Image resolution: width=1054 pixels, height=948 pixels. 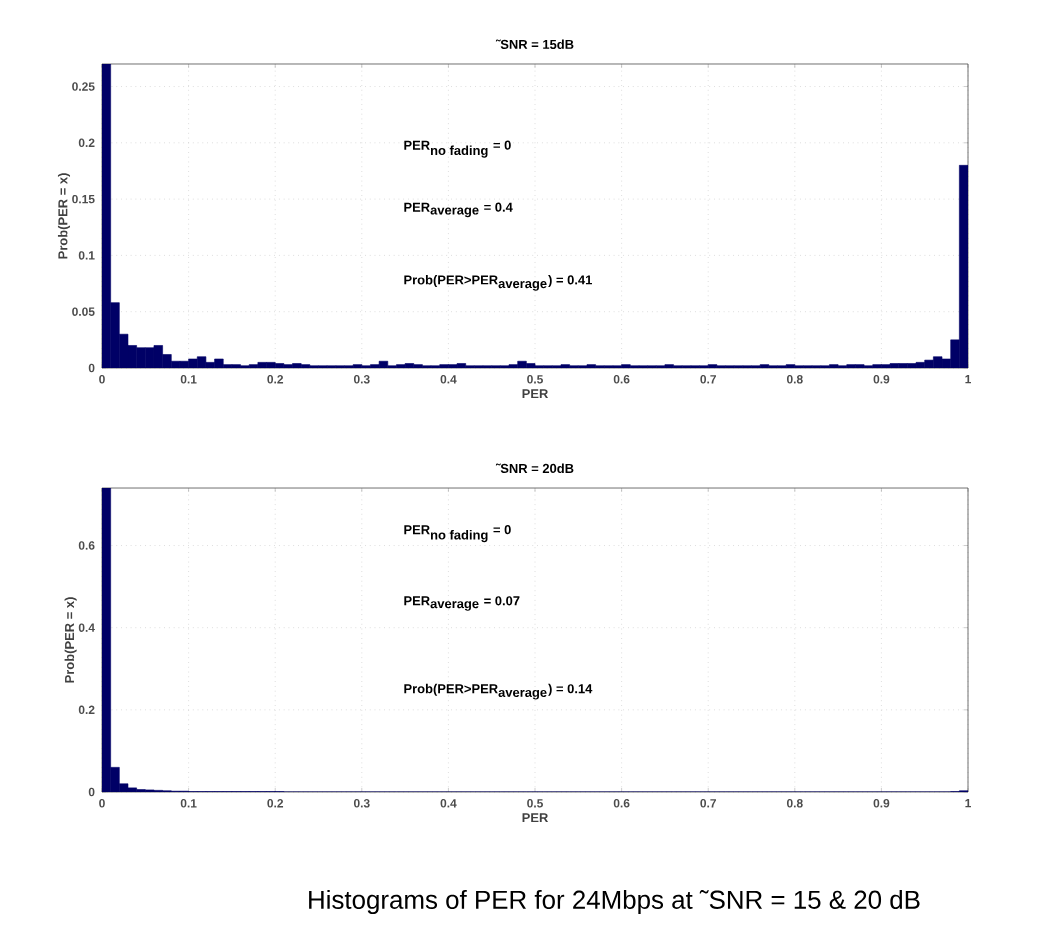 I want to click on annotation: $\mbox{Prob(PER>PER}_{\mbox{average}}\mbox{) = 0.41}$, so click(x=498, y=282).